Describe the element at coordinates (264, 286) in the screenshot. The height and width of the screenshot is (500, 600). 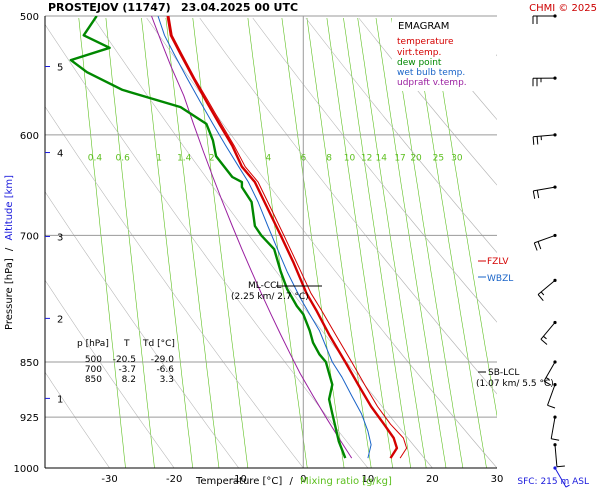
I see `ml-ccl-label: ML-CCL` at that location.